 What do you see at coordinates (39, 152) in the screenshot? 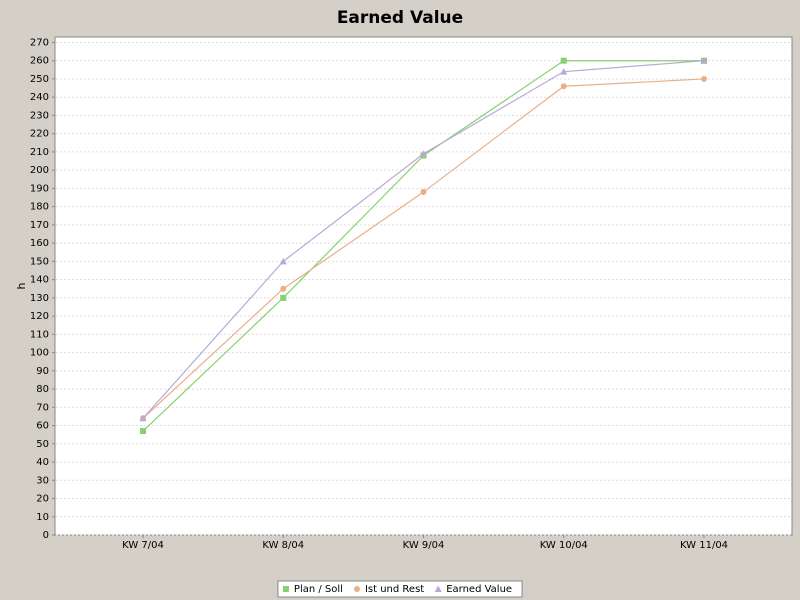
I see `y-tick-label: 210` at bounding box center [39, 152].